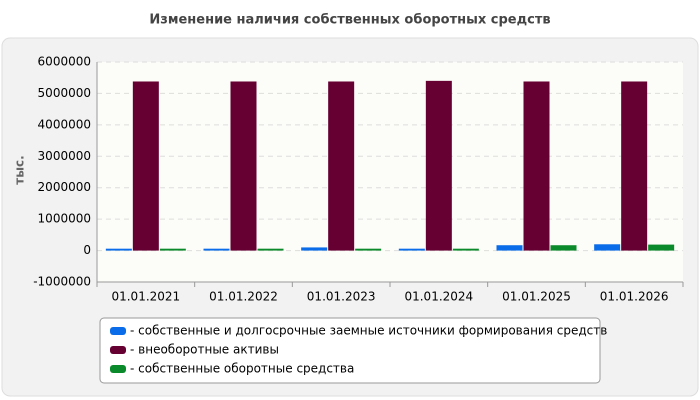 The width and height of the screenshot is (700, 400). I want to click on x-tick-label: 01.01.2024, so click(438, 297).